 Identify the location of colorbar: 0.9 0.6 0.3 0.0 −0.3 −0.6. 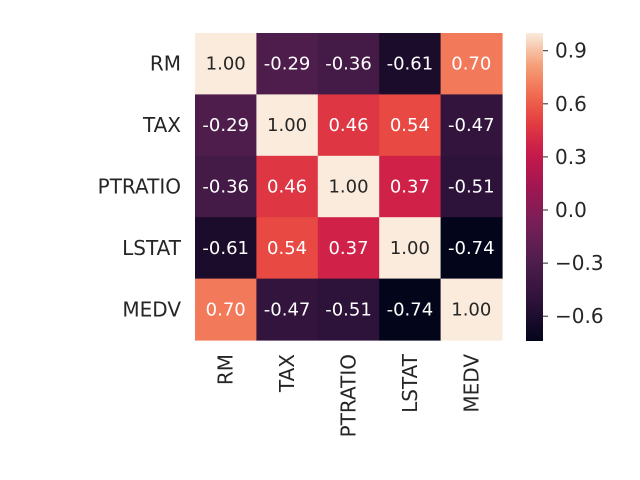
(565, 187).